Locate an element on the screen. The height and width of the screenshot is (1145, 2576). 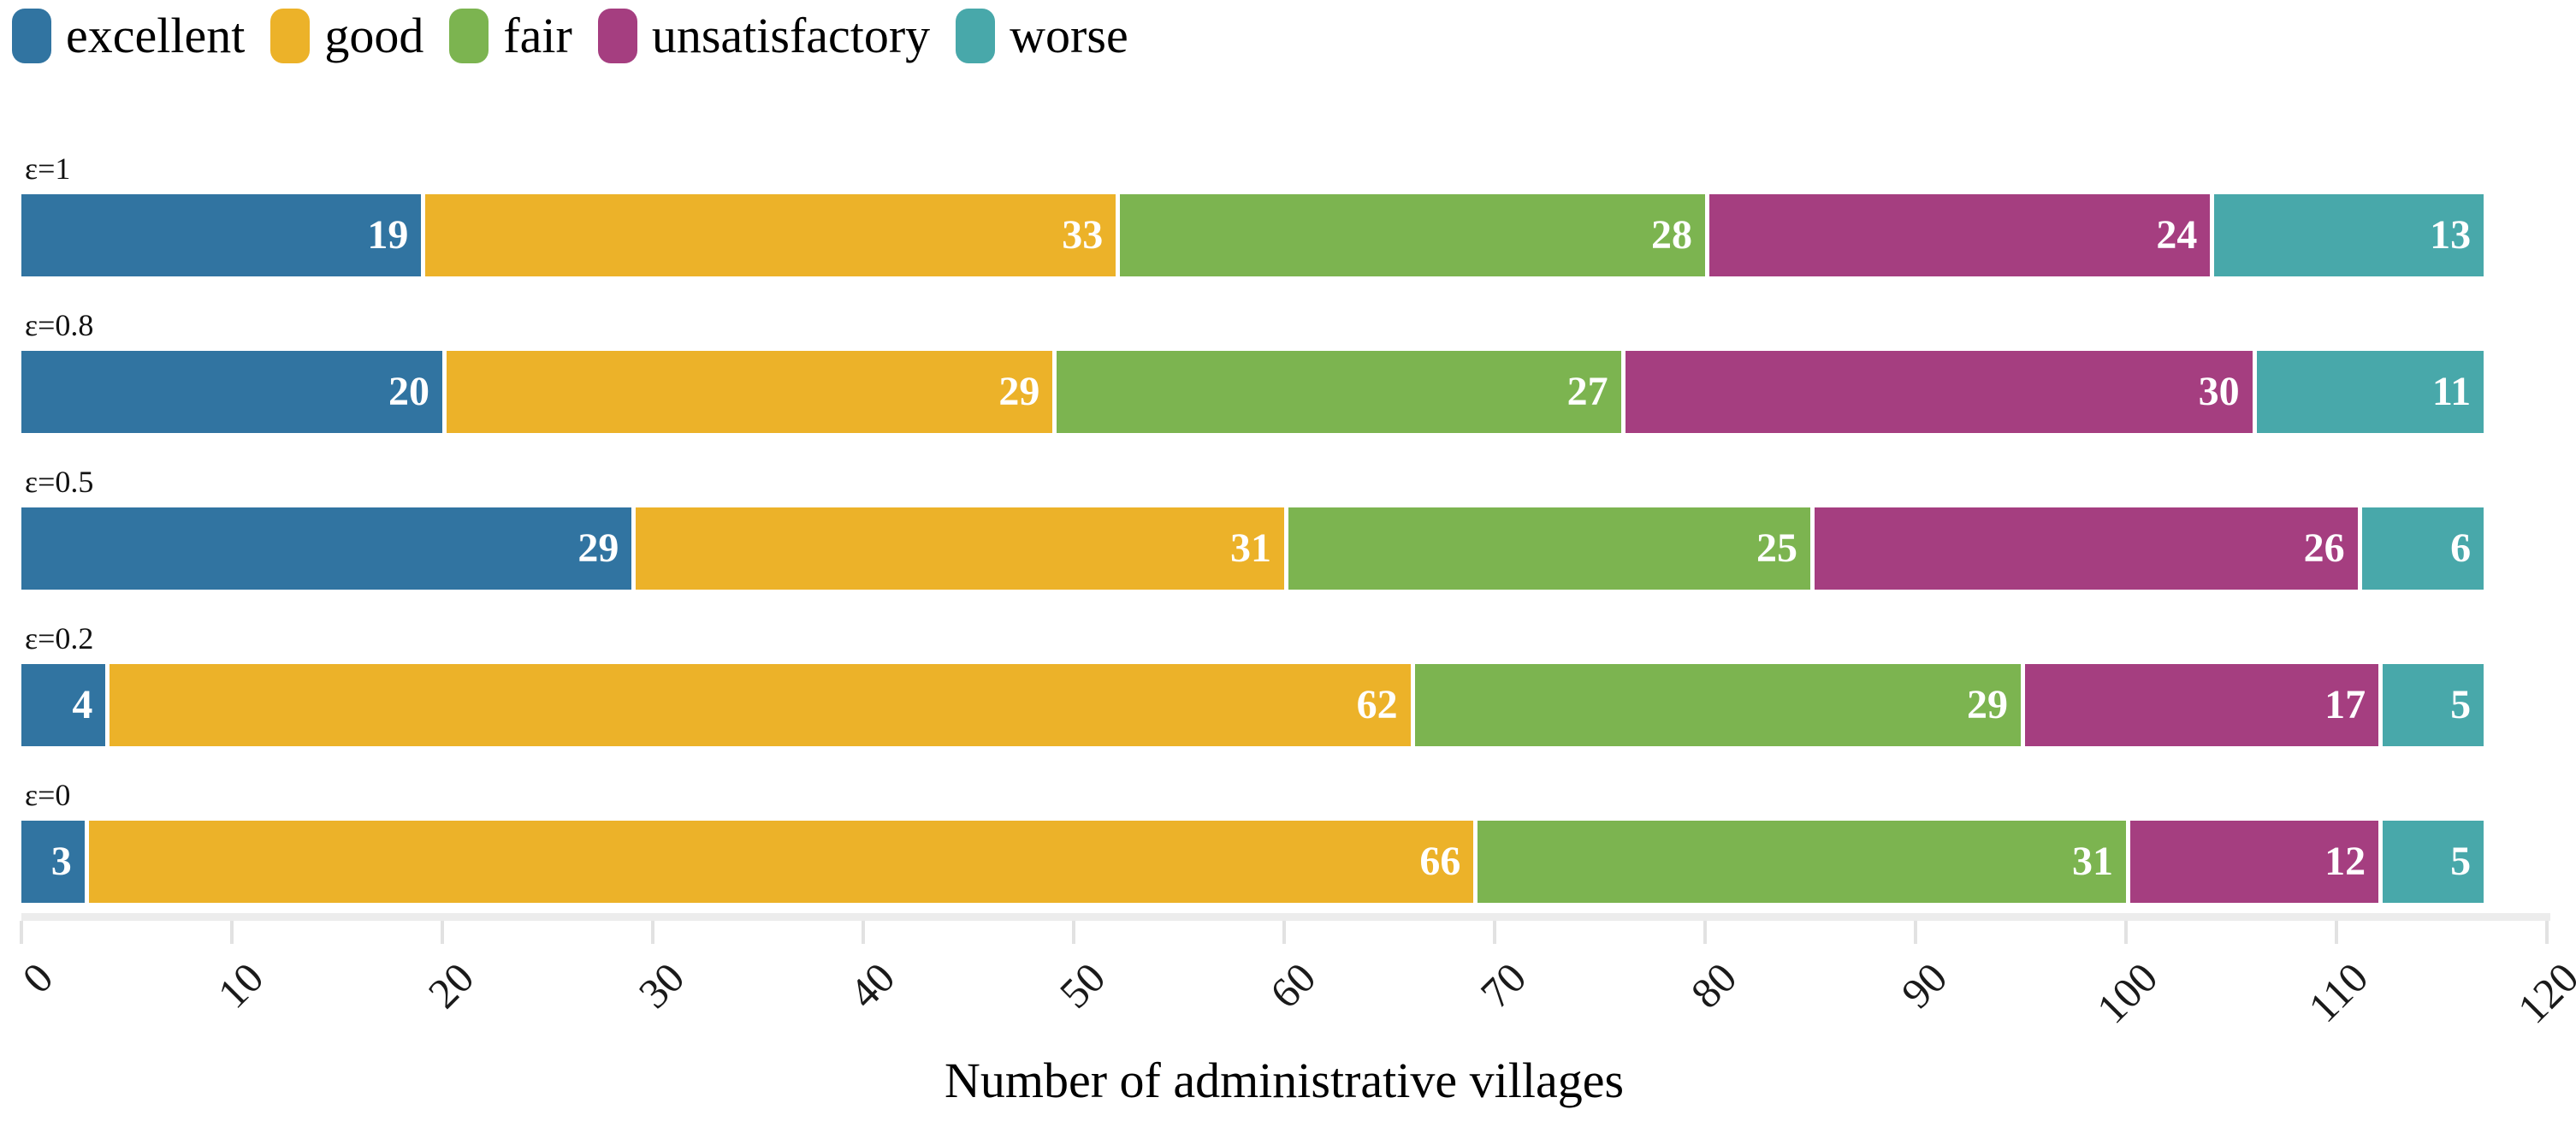
bar-row: ε=0.5 29 31 25 26 6 is located at coordinates (1284, 532).